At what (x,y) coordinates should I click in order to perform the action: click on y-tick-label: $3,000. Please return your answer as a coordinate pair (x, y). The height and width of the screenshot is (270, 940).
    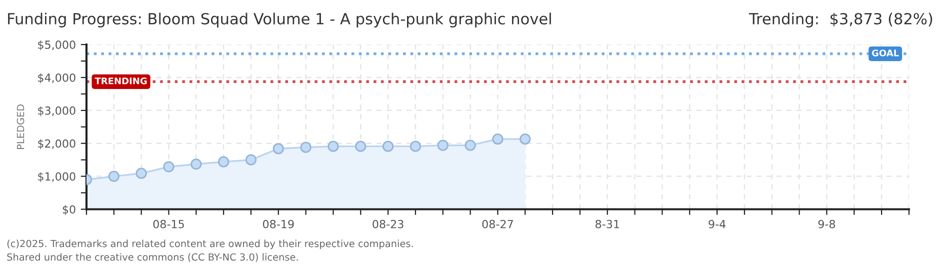
    Looking at the image, I should click on (57, 111).